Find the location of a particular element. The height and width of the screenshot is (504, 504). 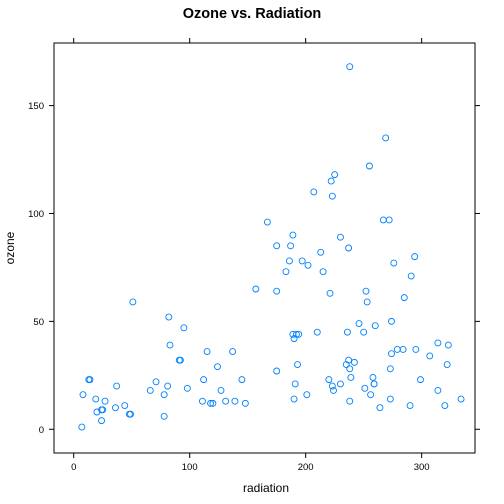

x-tick-label: 0 is located at coordinates (73, 467).